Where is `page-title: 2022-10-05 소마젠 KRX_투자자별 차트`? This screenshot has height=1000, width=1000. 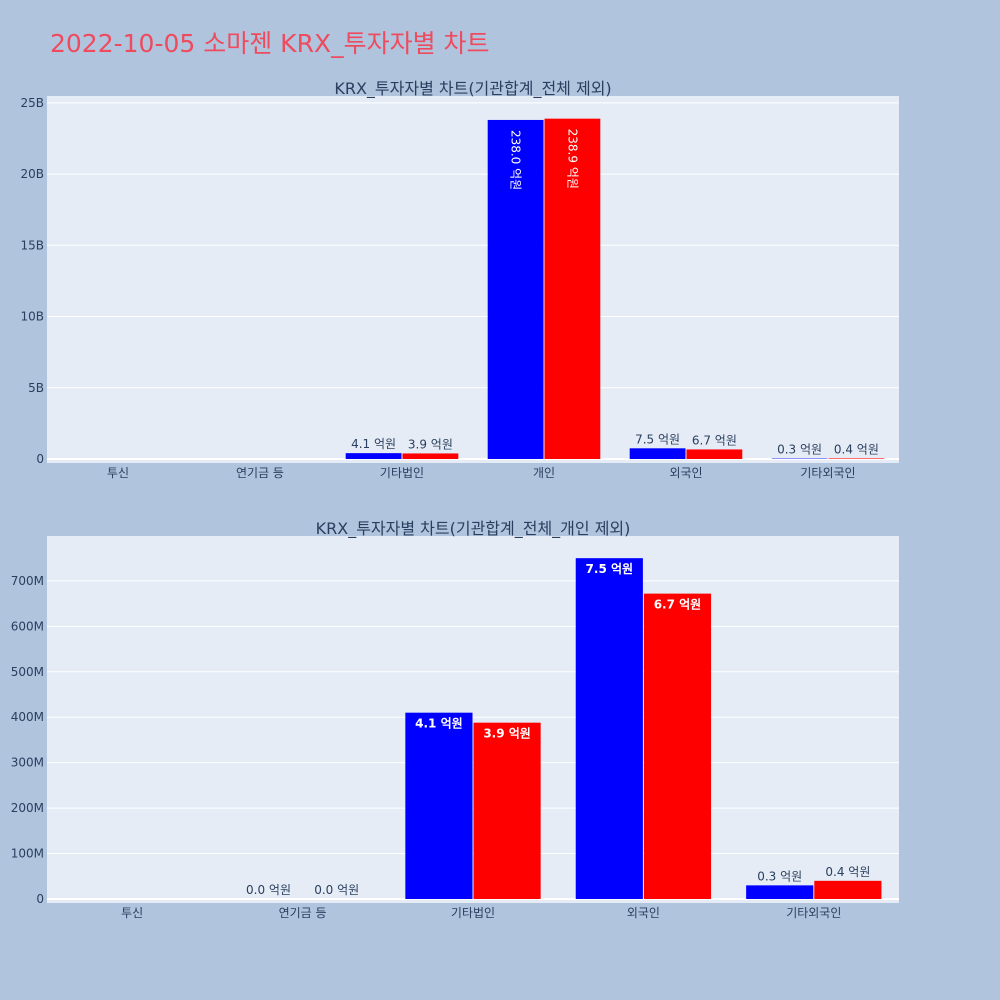
page-title: 2022-10-05 소마젠 KRX_투자자별 차트 is located at coordinates (270, 43).